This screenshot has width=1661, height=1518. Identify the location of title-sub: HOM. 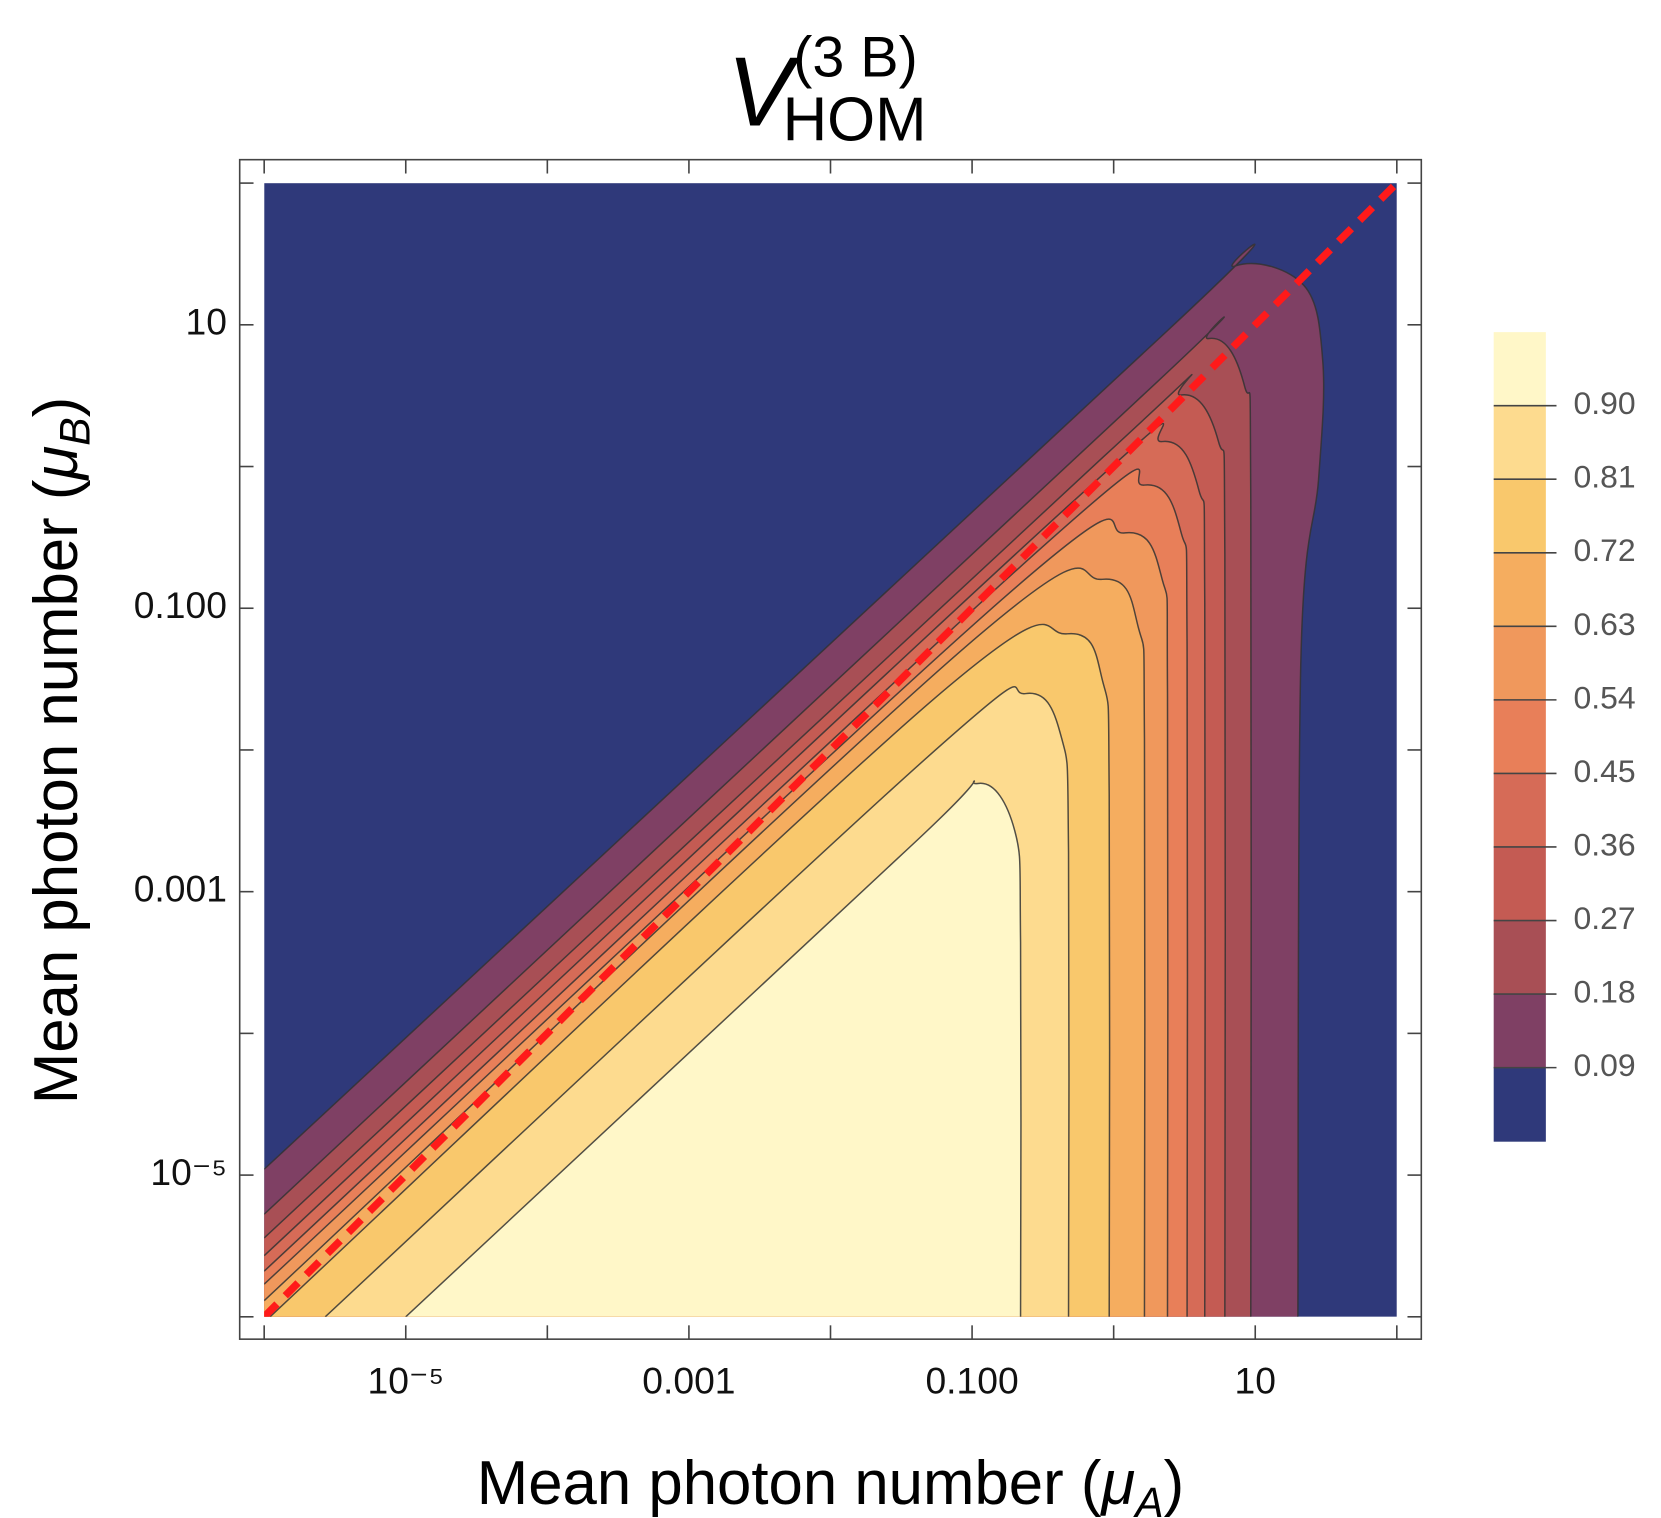
(855, 120).